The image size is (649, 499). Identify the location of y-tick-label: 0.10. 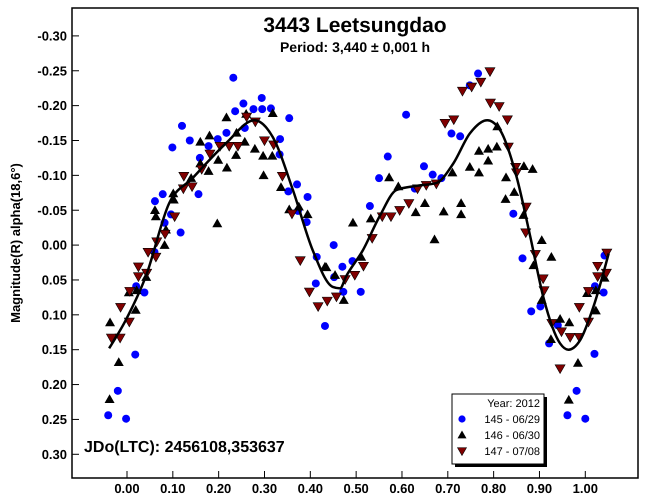
(54, 314).